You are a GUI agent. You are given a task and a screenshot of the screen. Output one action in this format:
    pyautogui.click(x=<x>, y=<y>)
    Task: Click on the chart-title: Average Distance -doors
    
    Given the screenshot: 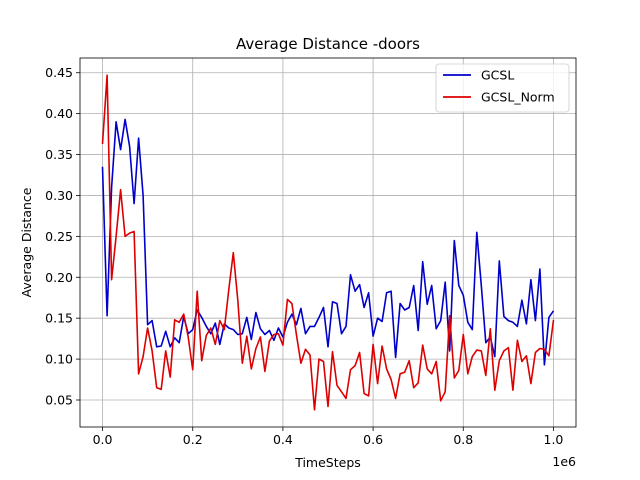 What is the action you would take?
    pyautogui.click(x=328, y=44)
    